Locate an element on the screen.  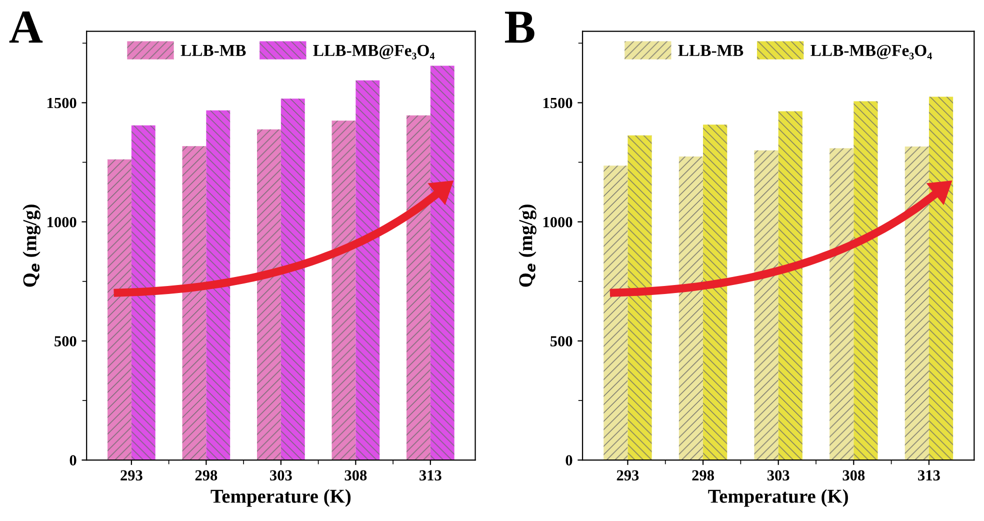
chart-title: A is located at coordinates (26, 27).